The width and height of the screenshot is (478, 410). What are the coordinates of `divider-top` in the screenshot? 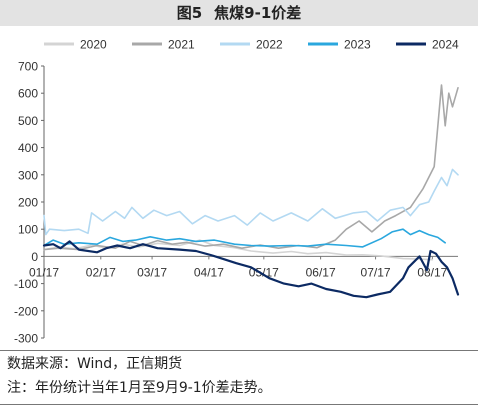 It's located at (239, 350).